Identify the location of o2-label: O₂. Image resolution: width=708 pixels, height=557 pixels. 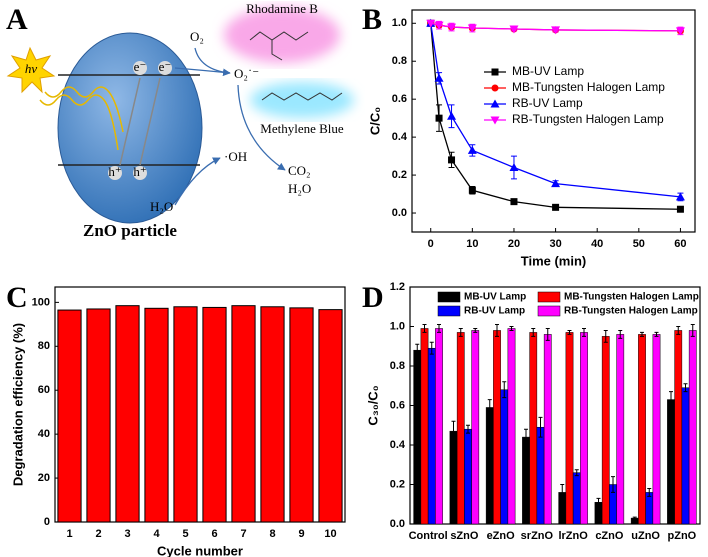
(197, 36).